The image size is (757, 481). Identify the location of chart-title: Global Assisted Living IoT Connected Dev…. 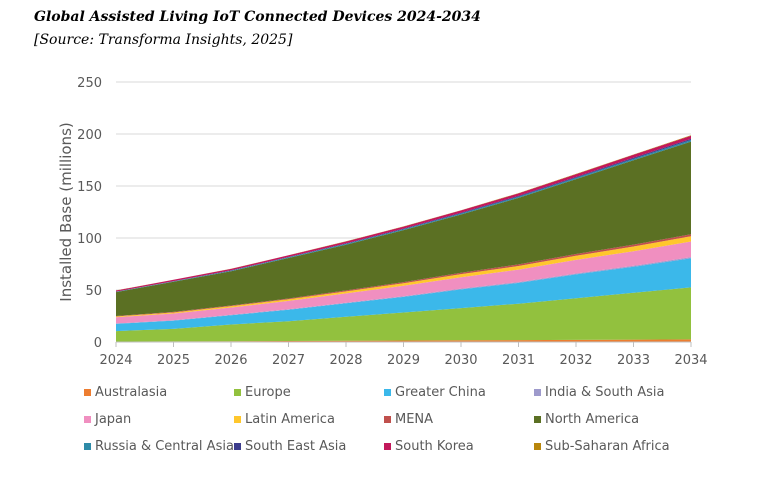
(257, 17).